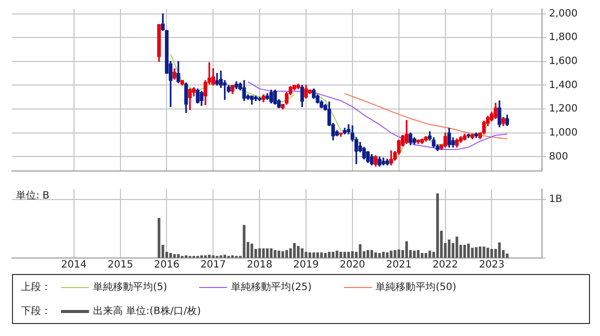 This screenshot has width=600, height=336. Describe the element at coordinates (74, 265) in the screenshot. I see `x-tick-label: 2014` at that location.